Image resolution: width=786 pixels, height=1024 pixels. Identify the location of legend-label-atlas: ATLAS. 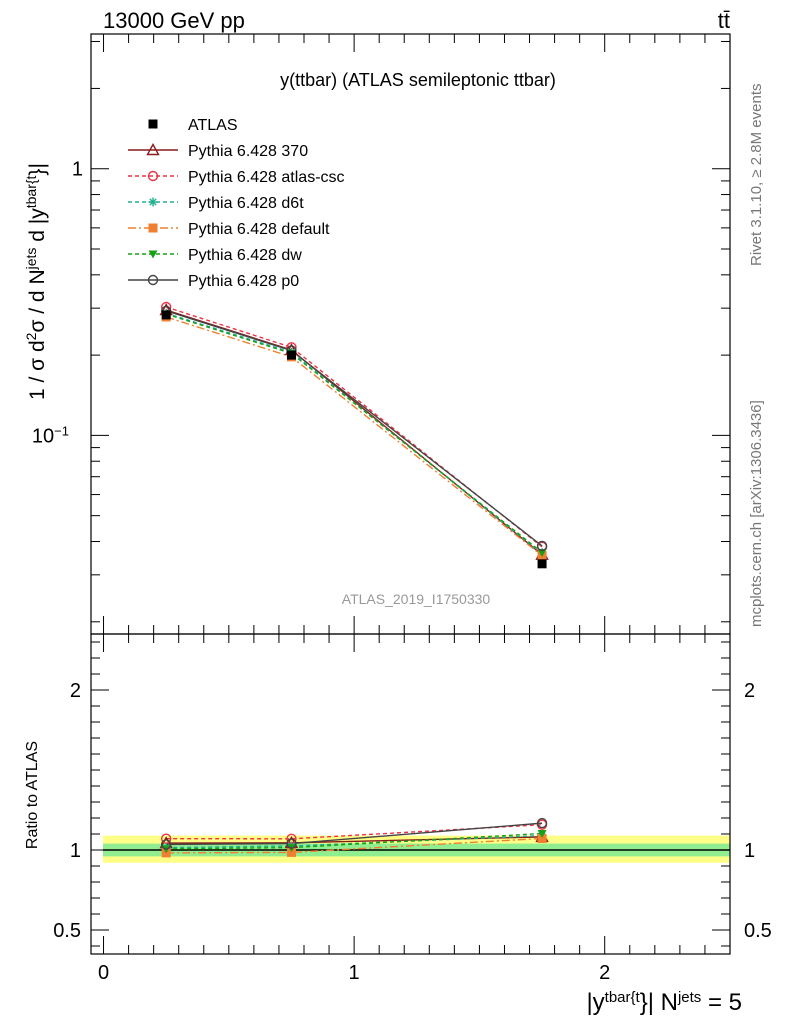
(213, 125).